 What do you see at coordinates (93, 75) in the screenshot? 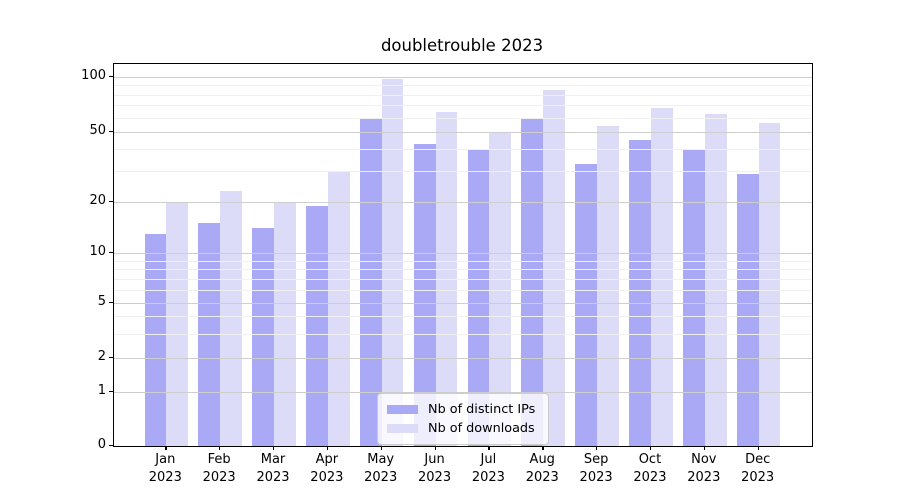
I see `y-tick-label-100: 100` at bounding box center [93, 75].